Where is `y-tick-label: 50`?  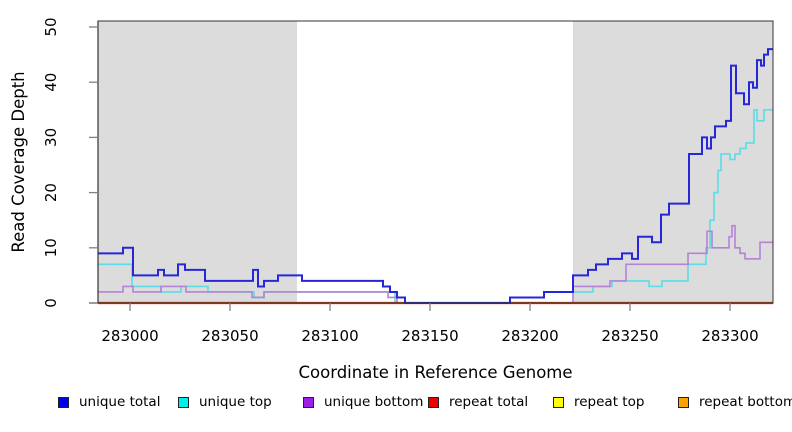
y-tick-label: 50 is located at coordinates (51, 26).